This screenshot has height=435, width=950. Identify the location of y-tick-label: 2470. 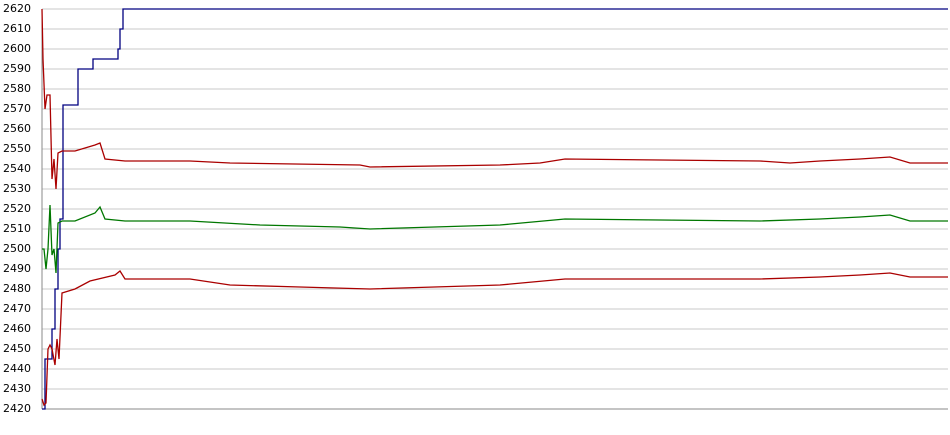
(17, 308).